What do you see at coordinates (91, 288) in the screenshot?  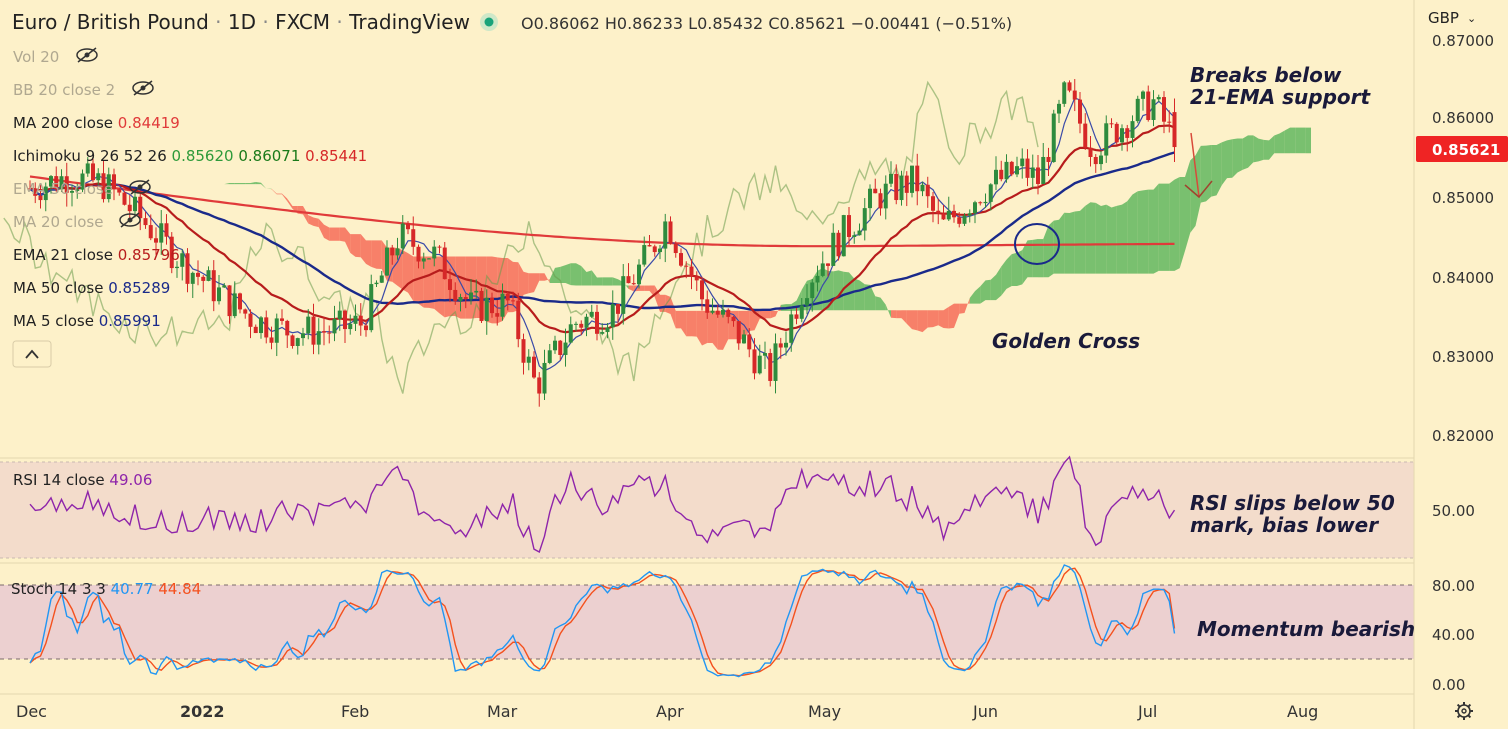 I see `legend-ma50: MA 50 close 0.85289` at bounding box center [91, 288].